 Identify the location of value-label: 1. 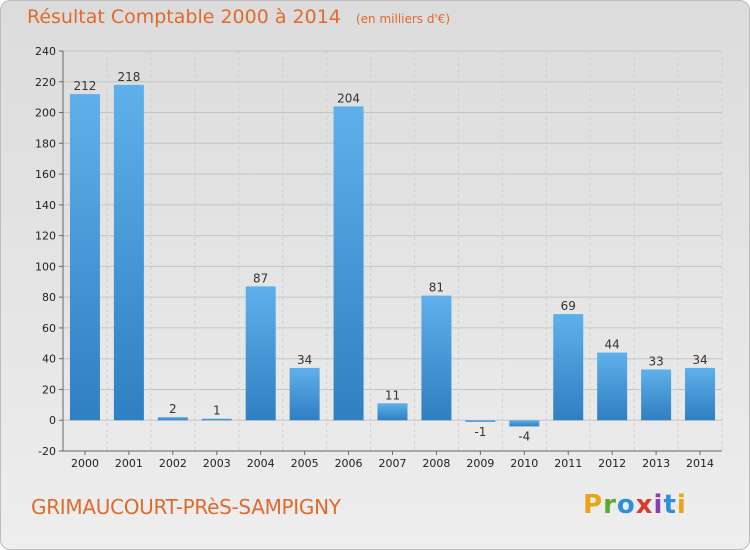
(217, 411).